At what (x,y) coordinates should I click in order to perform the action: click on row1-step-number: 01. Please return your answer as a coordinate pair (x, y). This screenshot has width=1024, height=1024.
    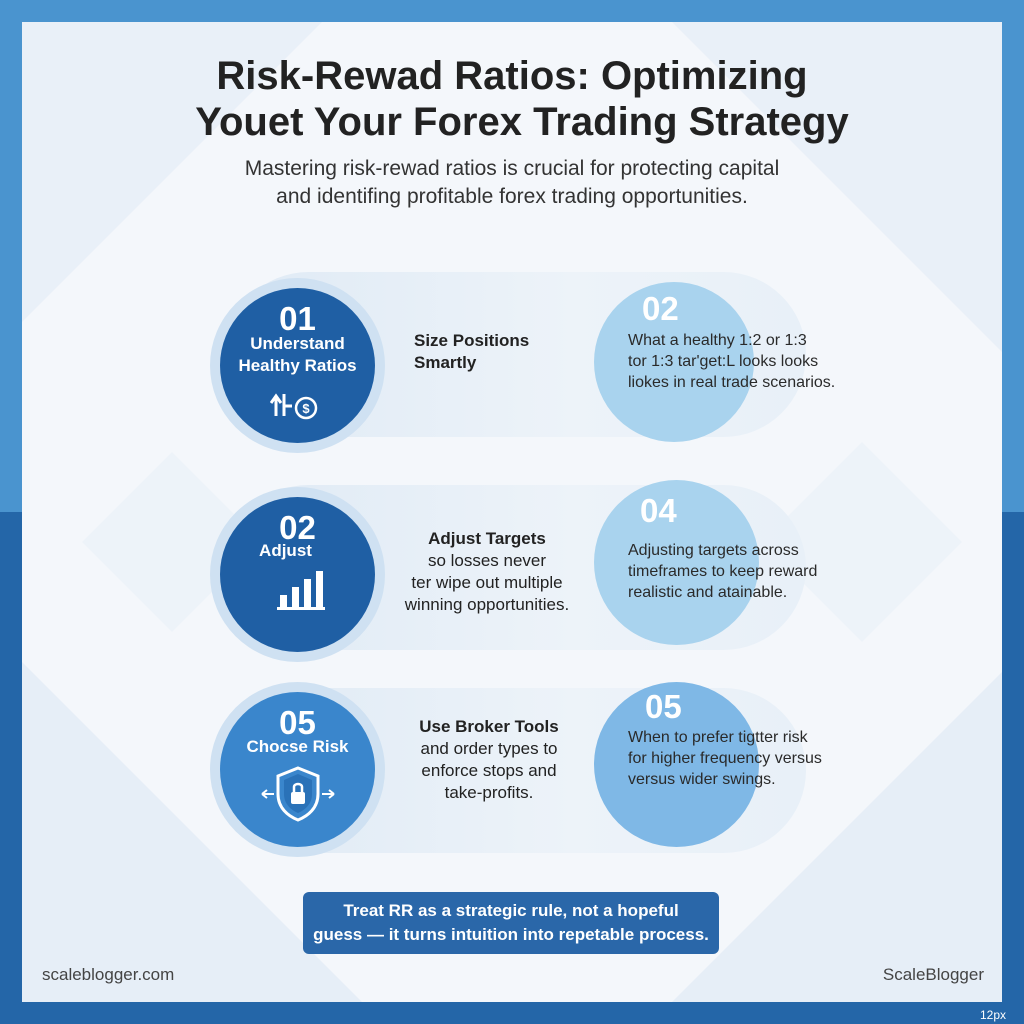
    Looking at the image, I should click on (297, 318).